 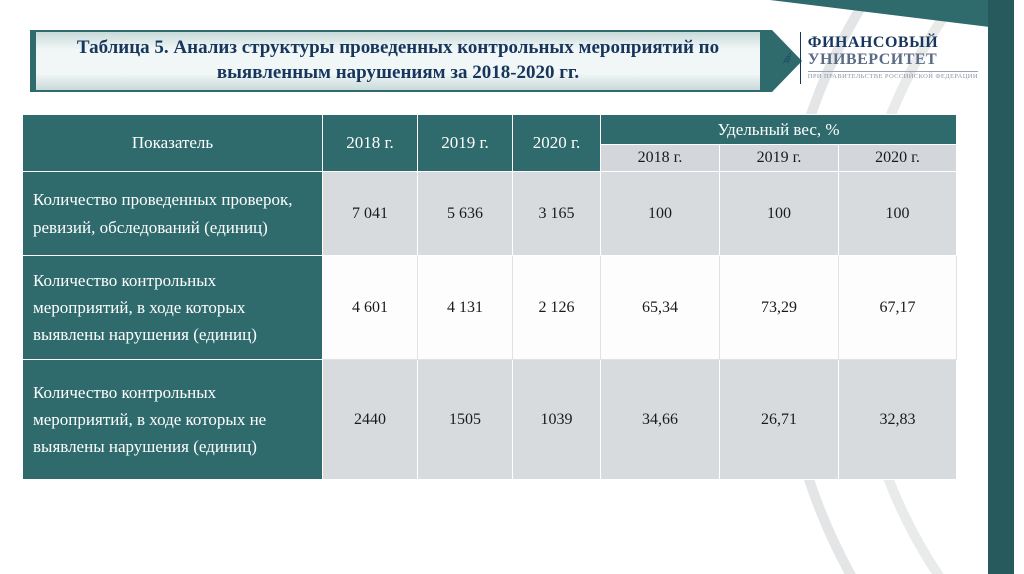 I want to click on row-share: 73,29, so click(x=779, y=307).